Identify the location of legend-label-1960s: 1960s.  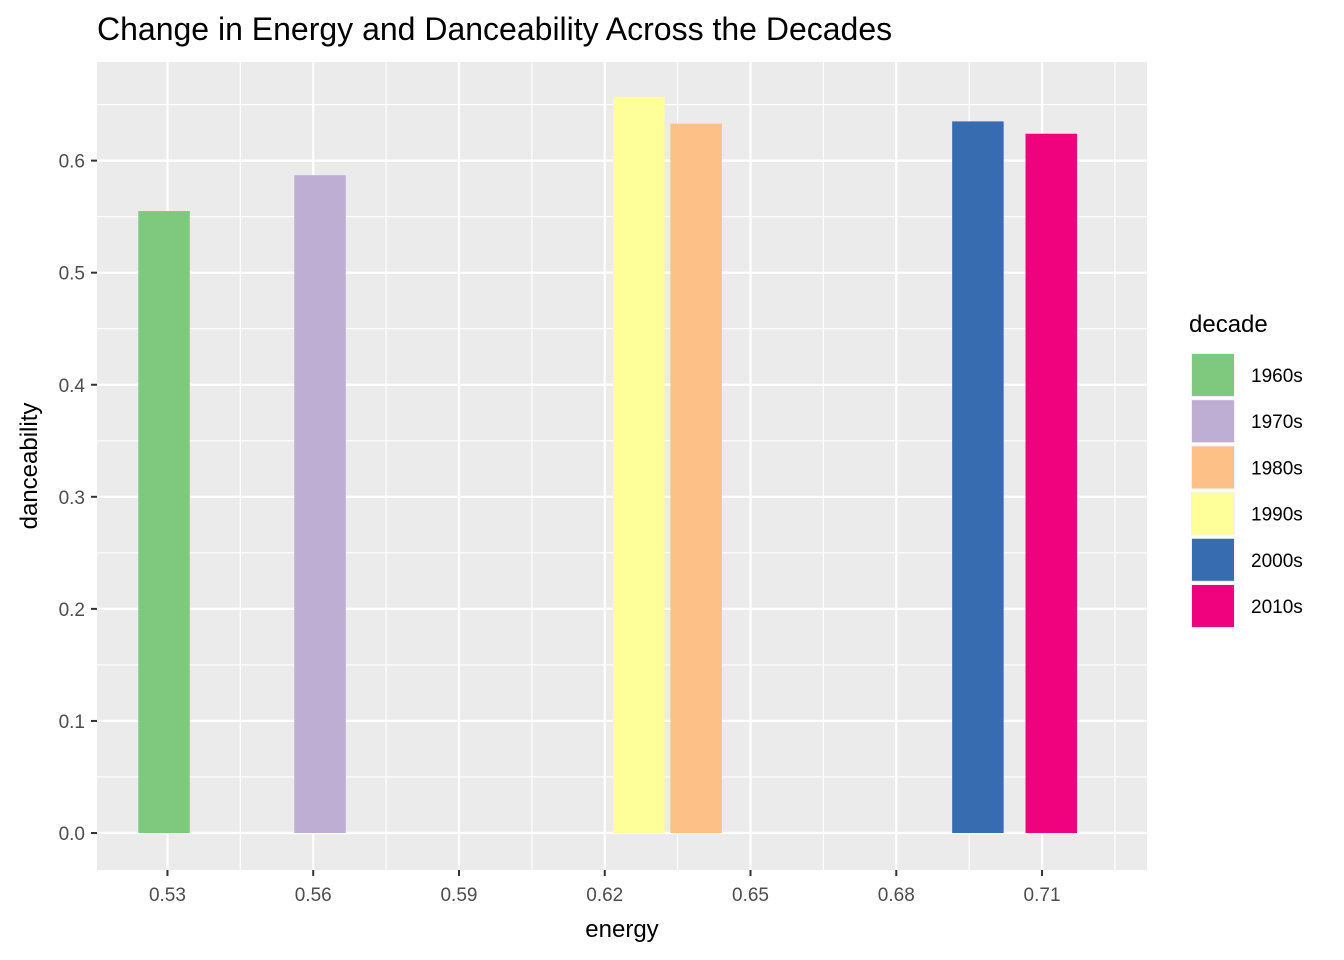
(1277, 376).